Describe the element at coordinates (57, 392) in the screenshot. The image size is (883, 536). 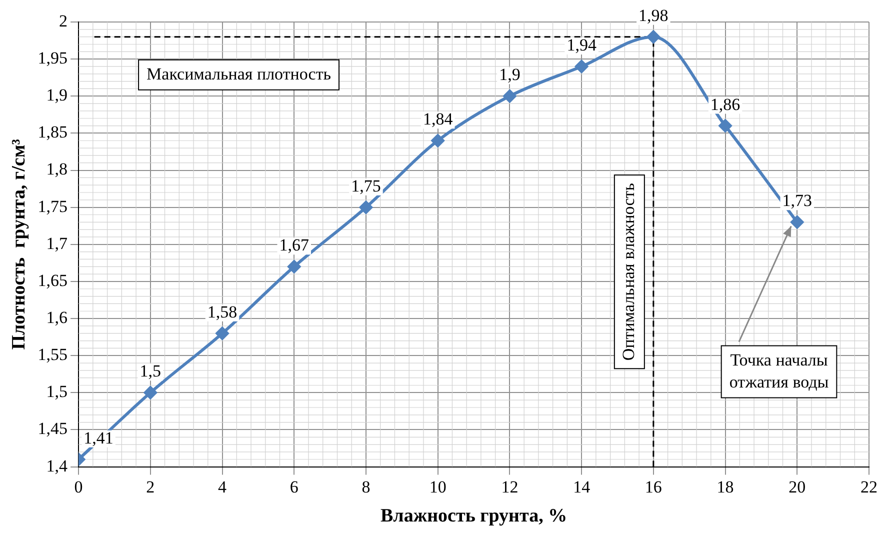
I see `y-tick-label: 1,5` at that location.